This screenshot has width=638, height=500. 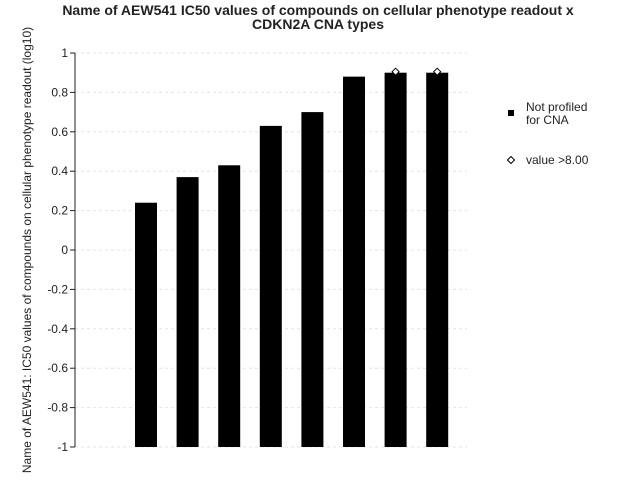 I want to click on y-tick-label: 0, so click(x=64, y=250).